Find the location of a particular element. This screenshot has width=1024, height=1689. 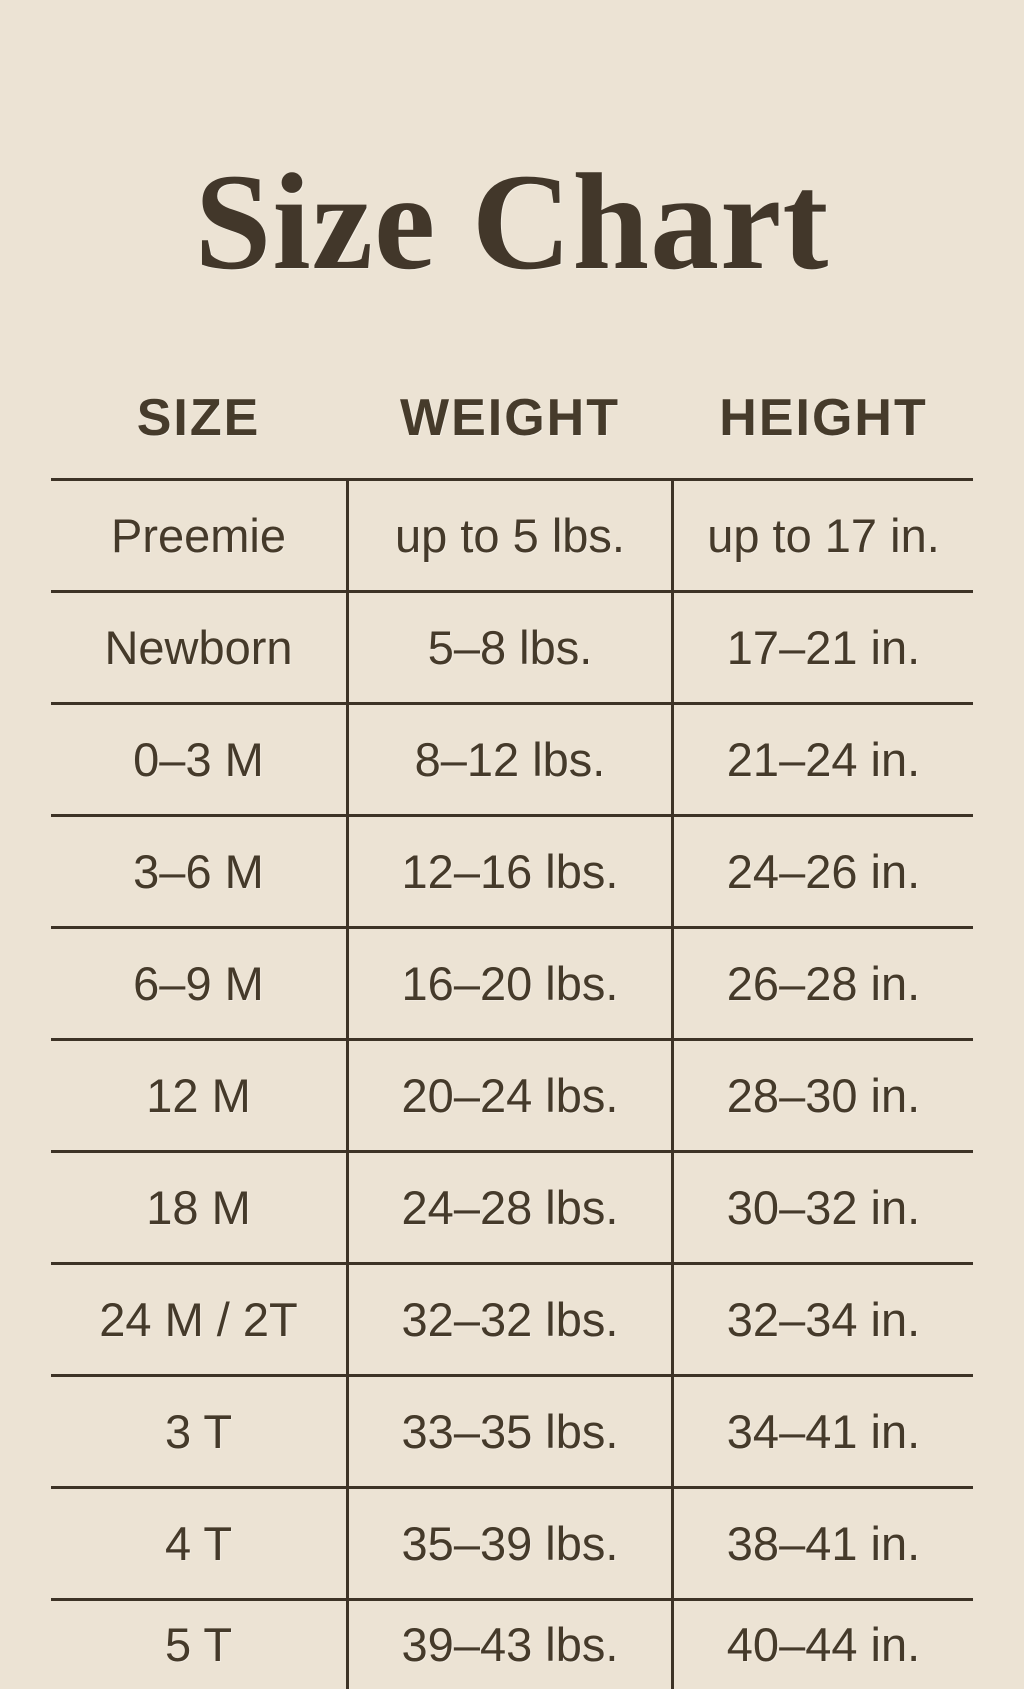

height-cell: 28–30 in. is located at coordinates (823, 1095).